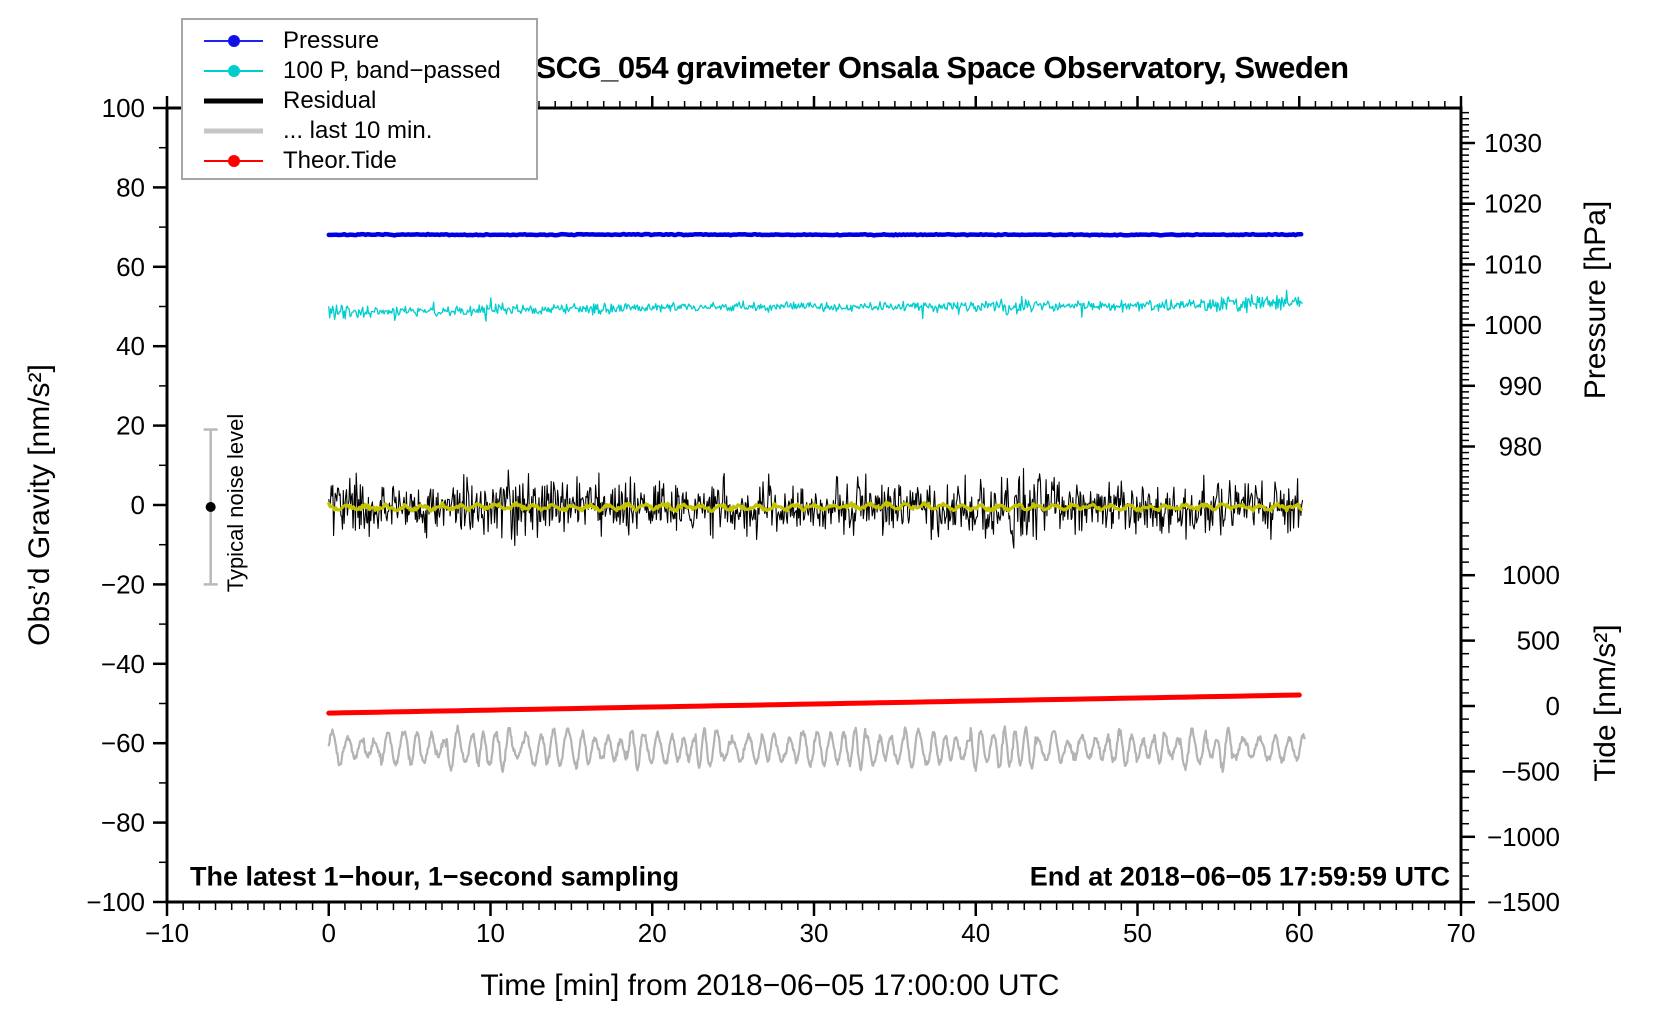  I want to click on tick-label: 1020, so click(1513, 204).